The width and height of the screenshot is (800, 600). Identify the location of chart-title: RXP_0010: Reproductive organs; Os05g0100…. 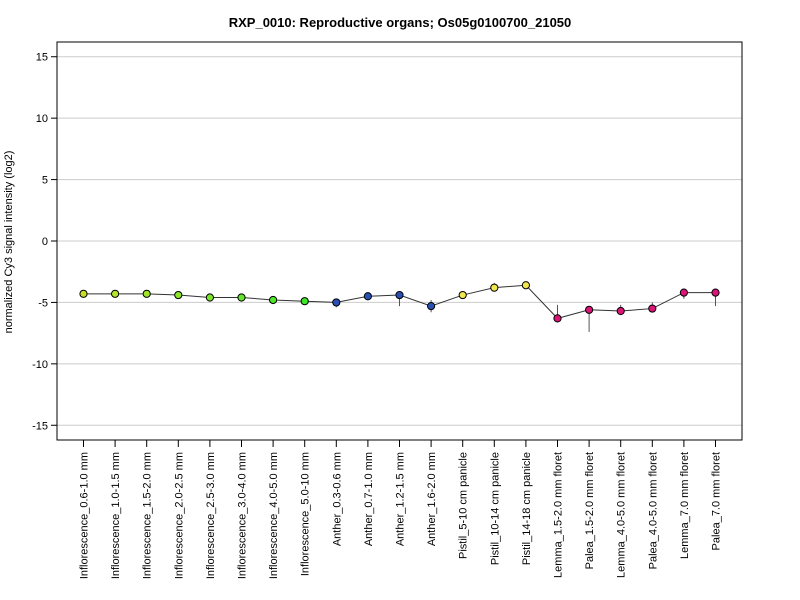
(400, 22).